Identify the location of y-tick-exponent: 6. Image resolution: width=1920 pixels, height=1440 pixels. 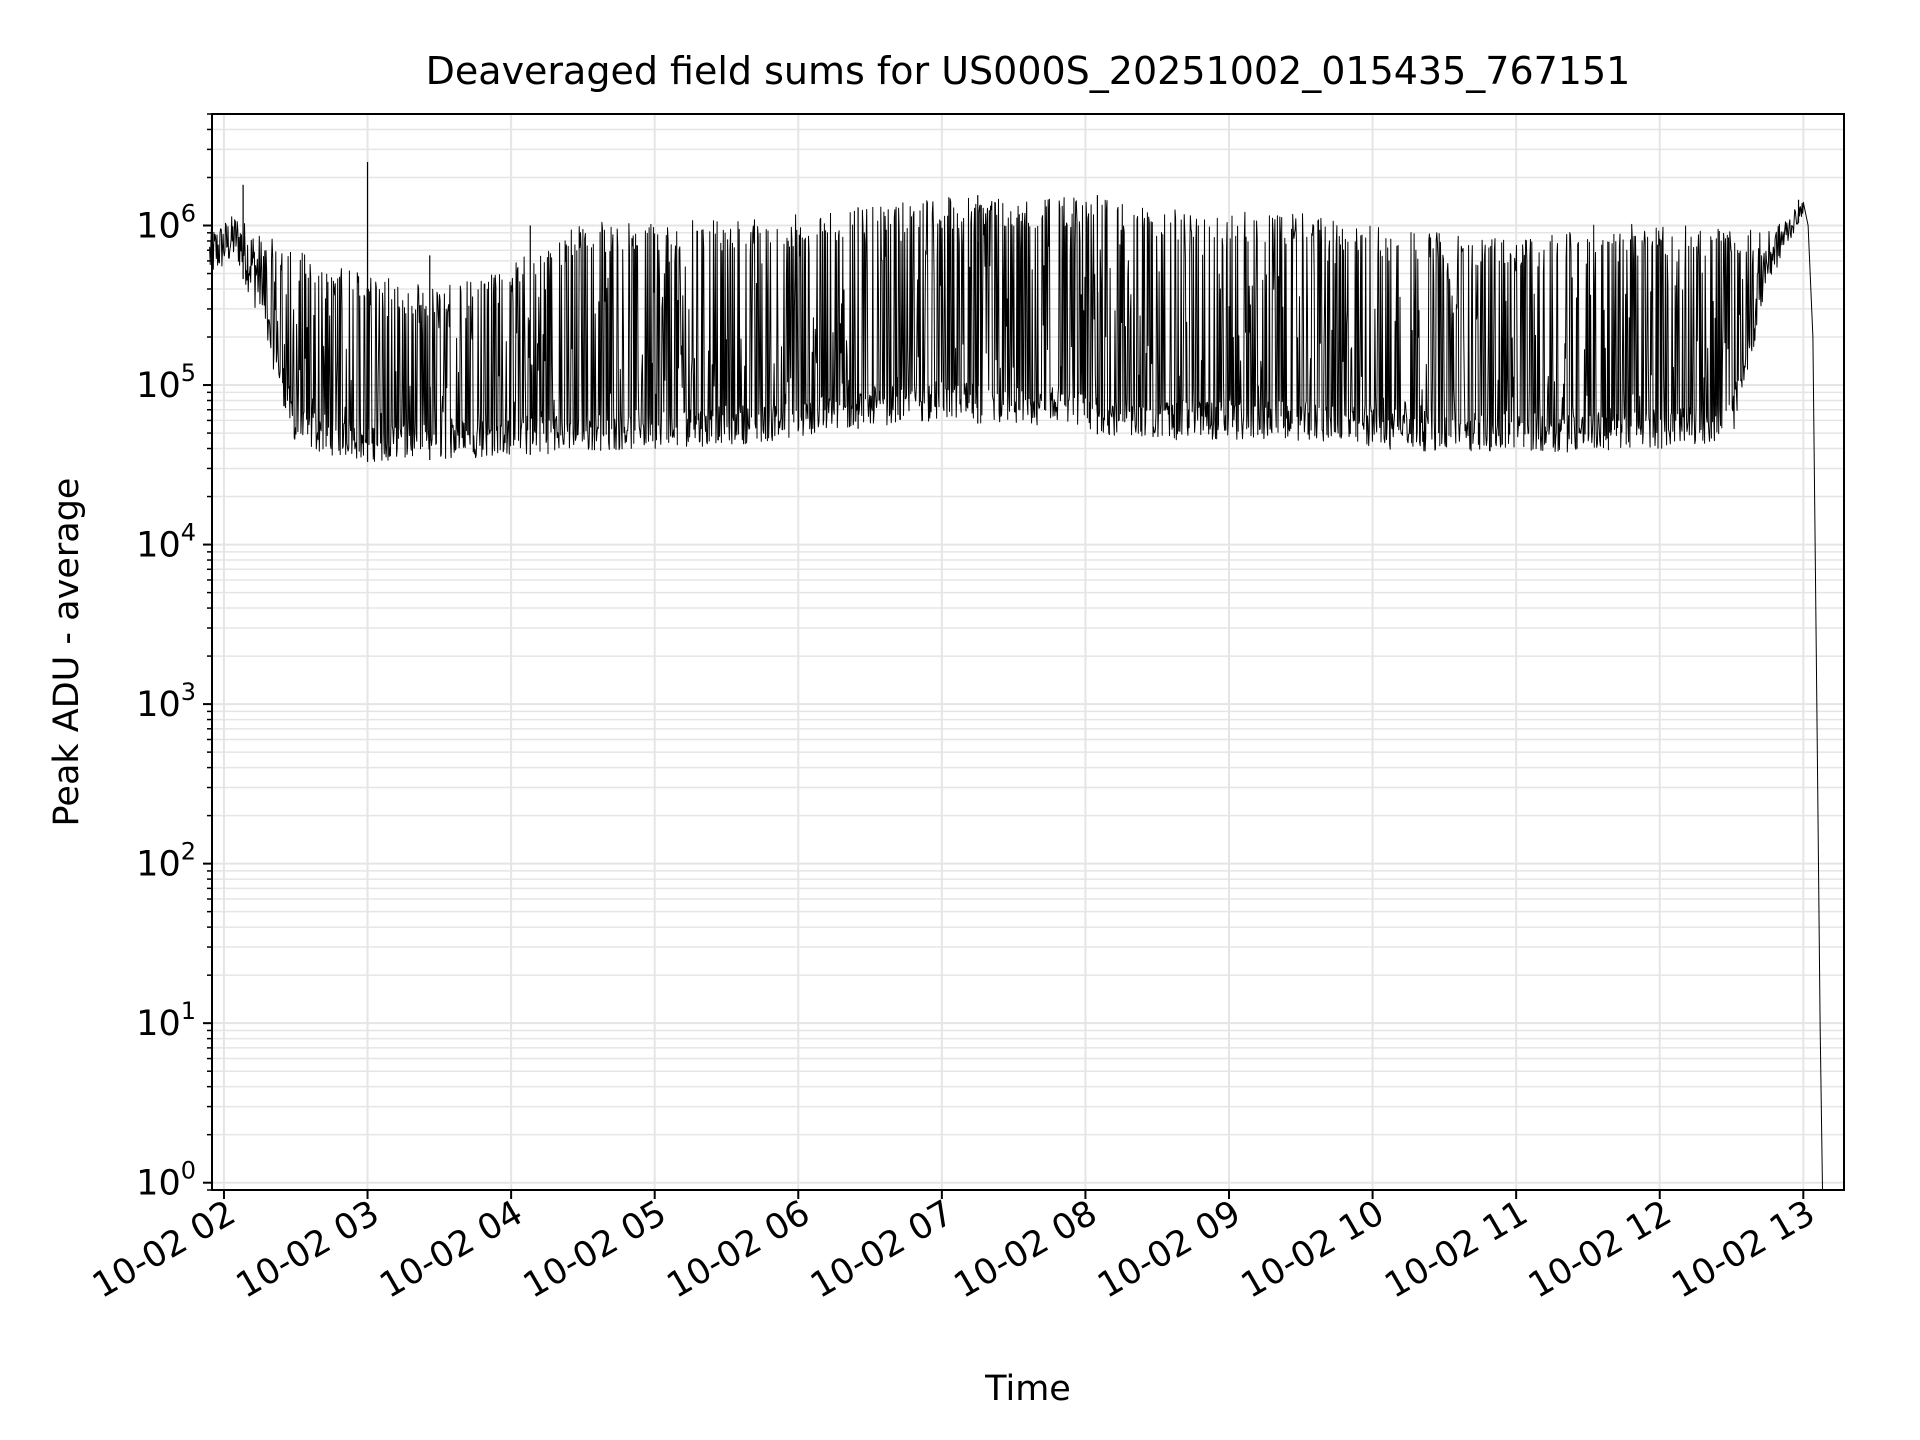
(188, 214).